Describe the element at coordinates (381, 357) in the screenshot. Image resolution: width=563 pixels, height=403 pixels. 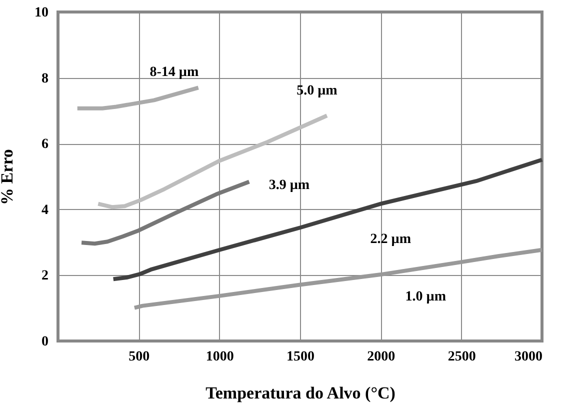
I see `x-tick-label: 2000` at that location.